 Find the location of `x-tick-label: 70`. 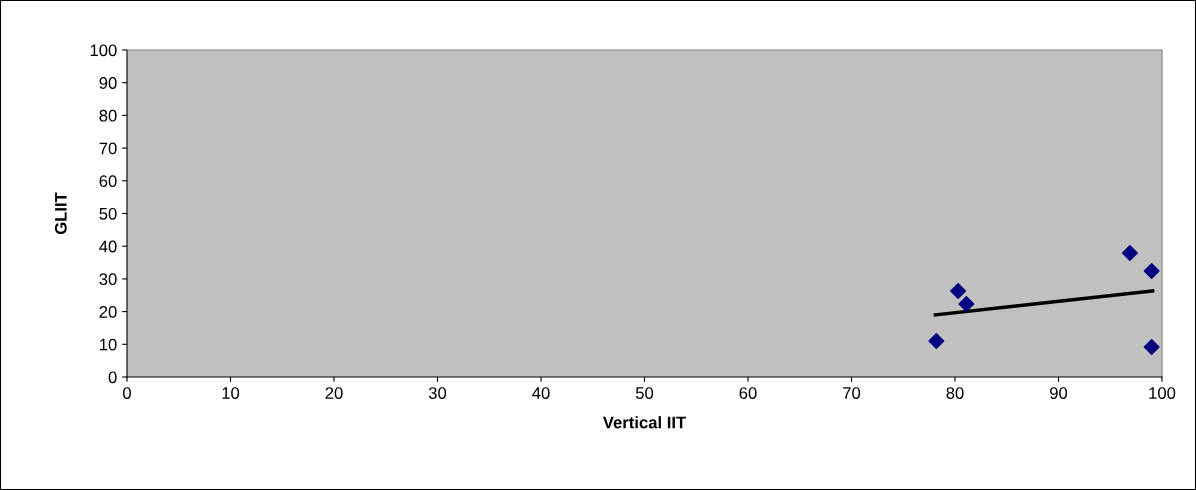

x-tick-label: 70 is located at coordinates (852, 393).